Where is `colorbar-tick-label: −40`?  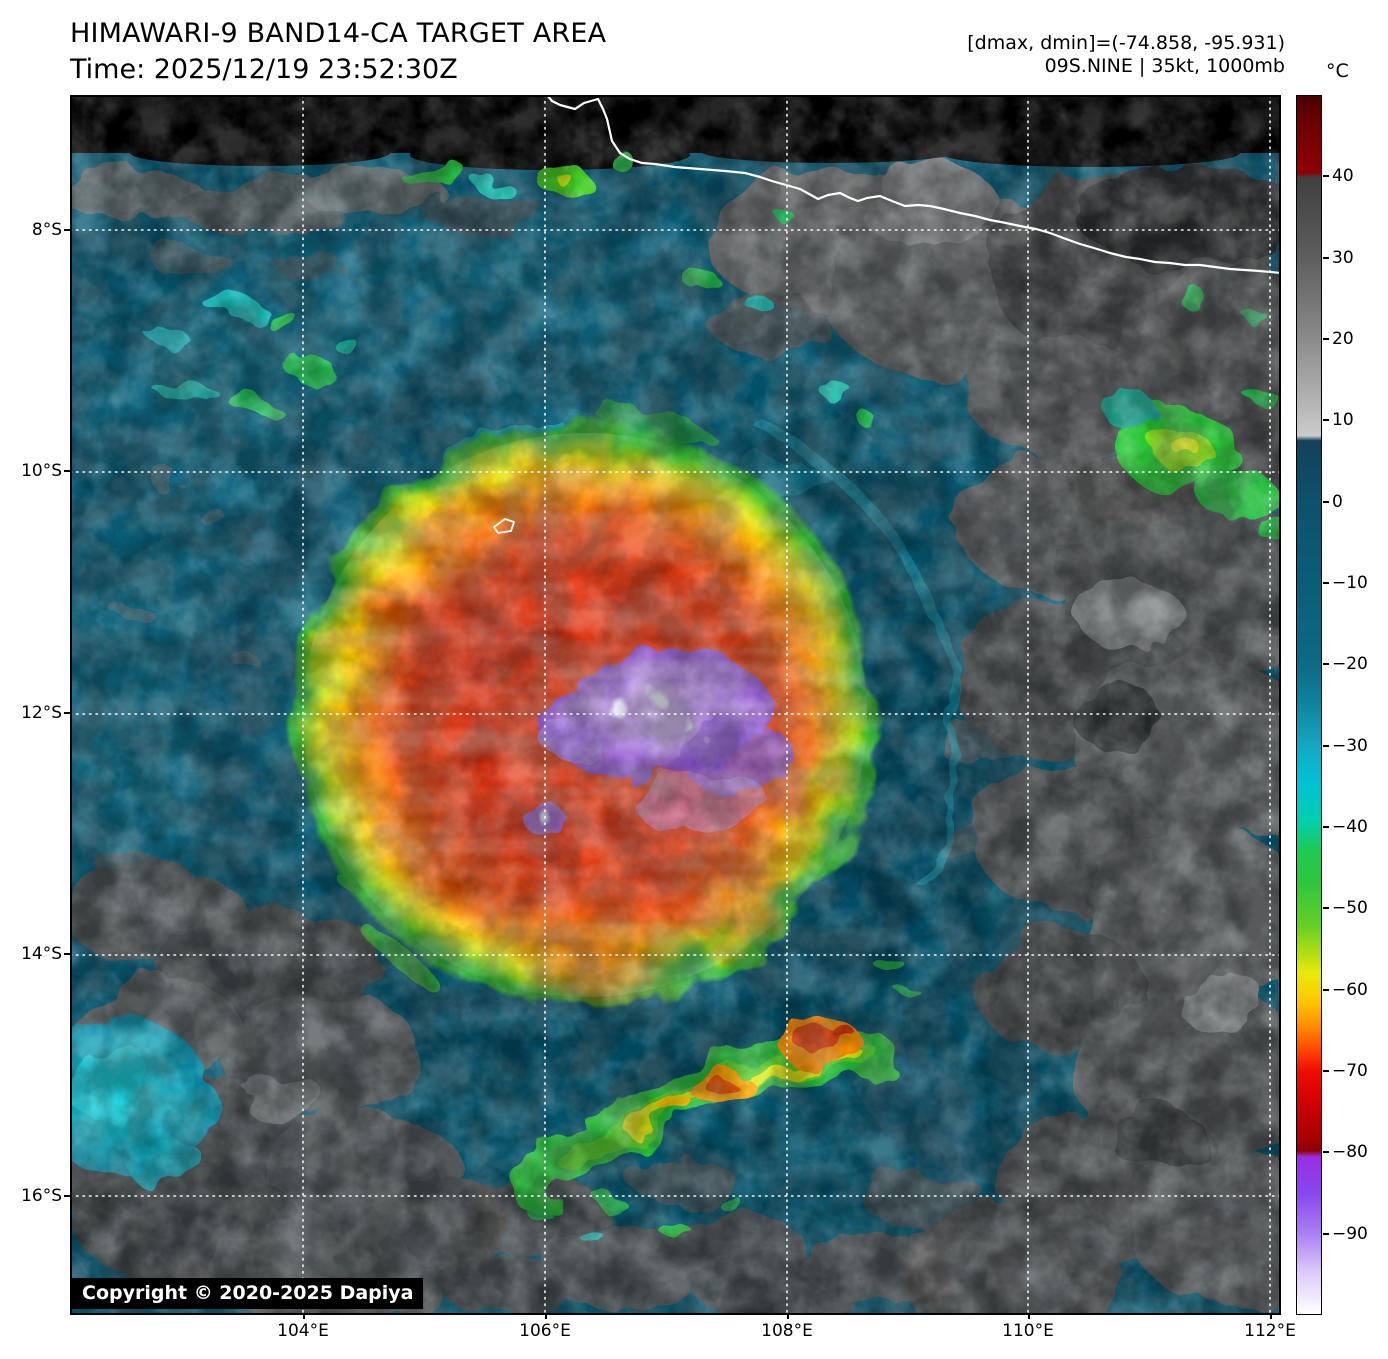 colorbar-tick-label: −40 is located at coordinates (1353, 827).